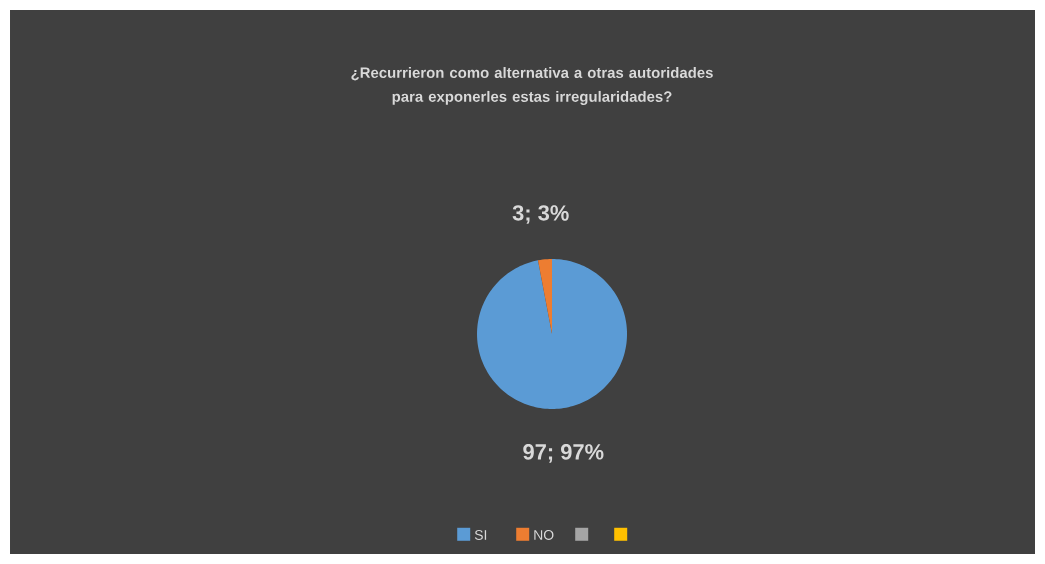 This screenshot has width=1045, height=564. What do you see at coordinates (544, 535) in the screenshot?
I see `legend-label: NO` at bounding box center [544, 535].